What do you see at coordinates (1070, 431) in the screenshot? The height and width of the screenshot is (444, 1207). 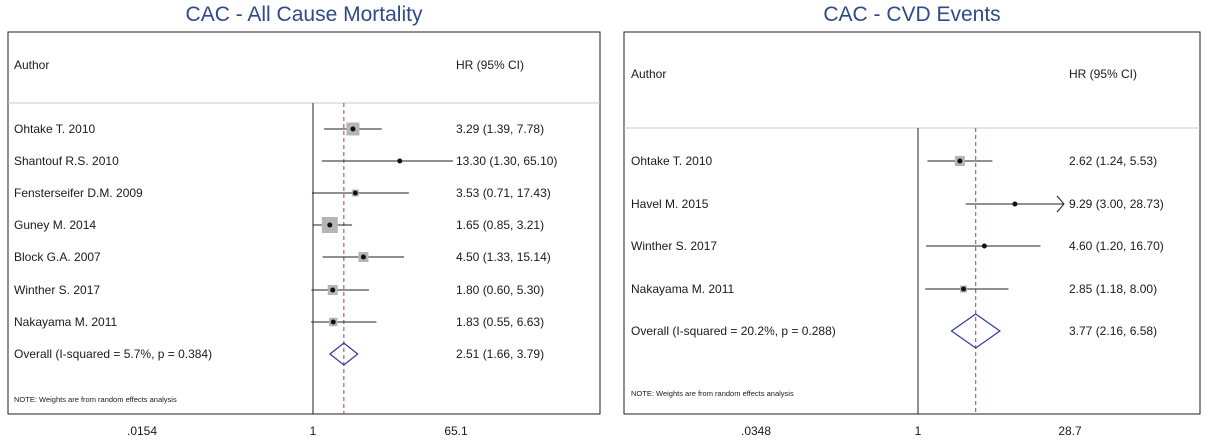 I see `tick-label-max: 28.7` at bounding box center [1070, 431].